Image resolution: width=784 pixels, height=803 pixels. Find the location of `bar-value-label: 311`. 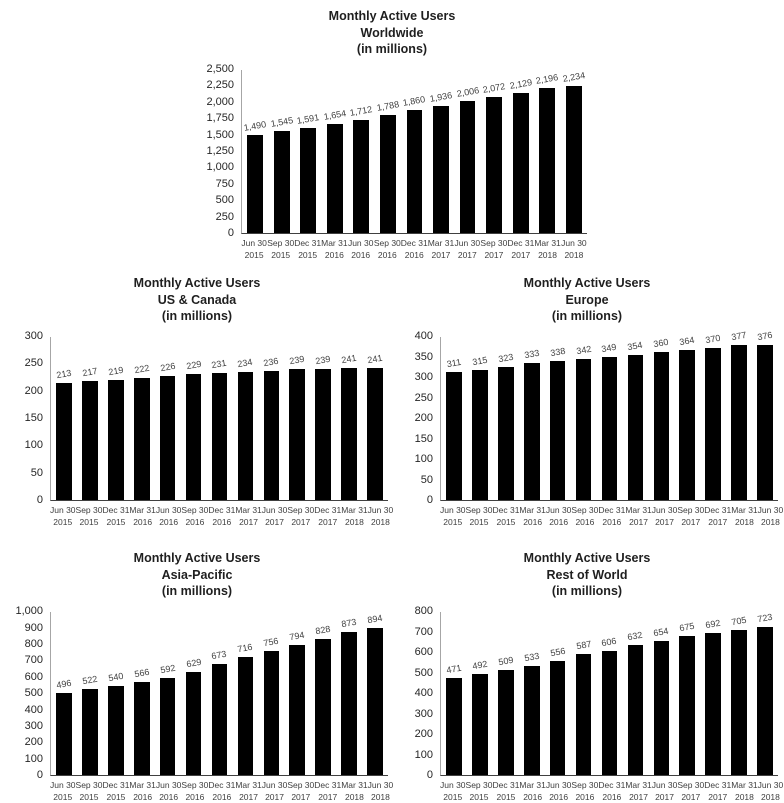

bar-value-label: 311 is located at coordinates (453, 363).